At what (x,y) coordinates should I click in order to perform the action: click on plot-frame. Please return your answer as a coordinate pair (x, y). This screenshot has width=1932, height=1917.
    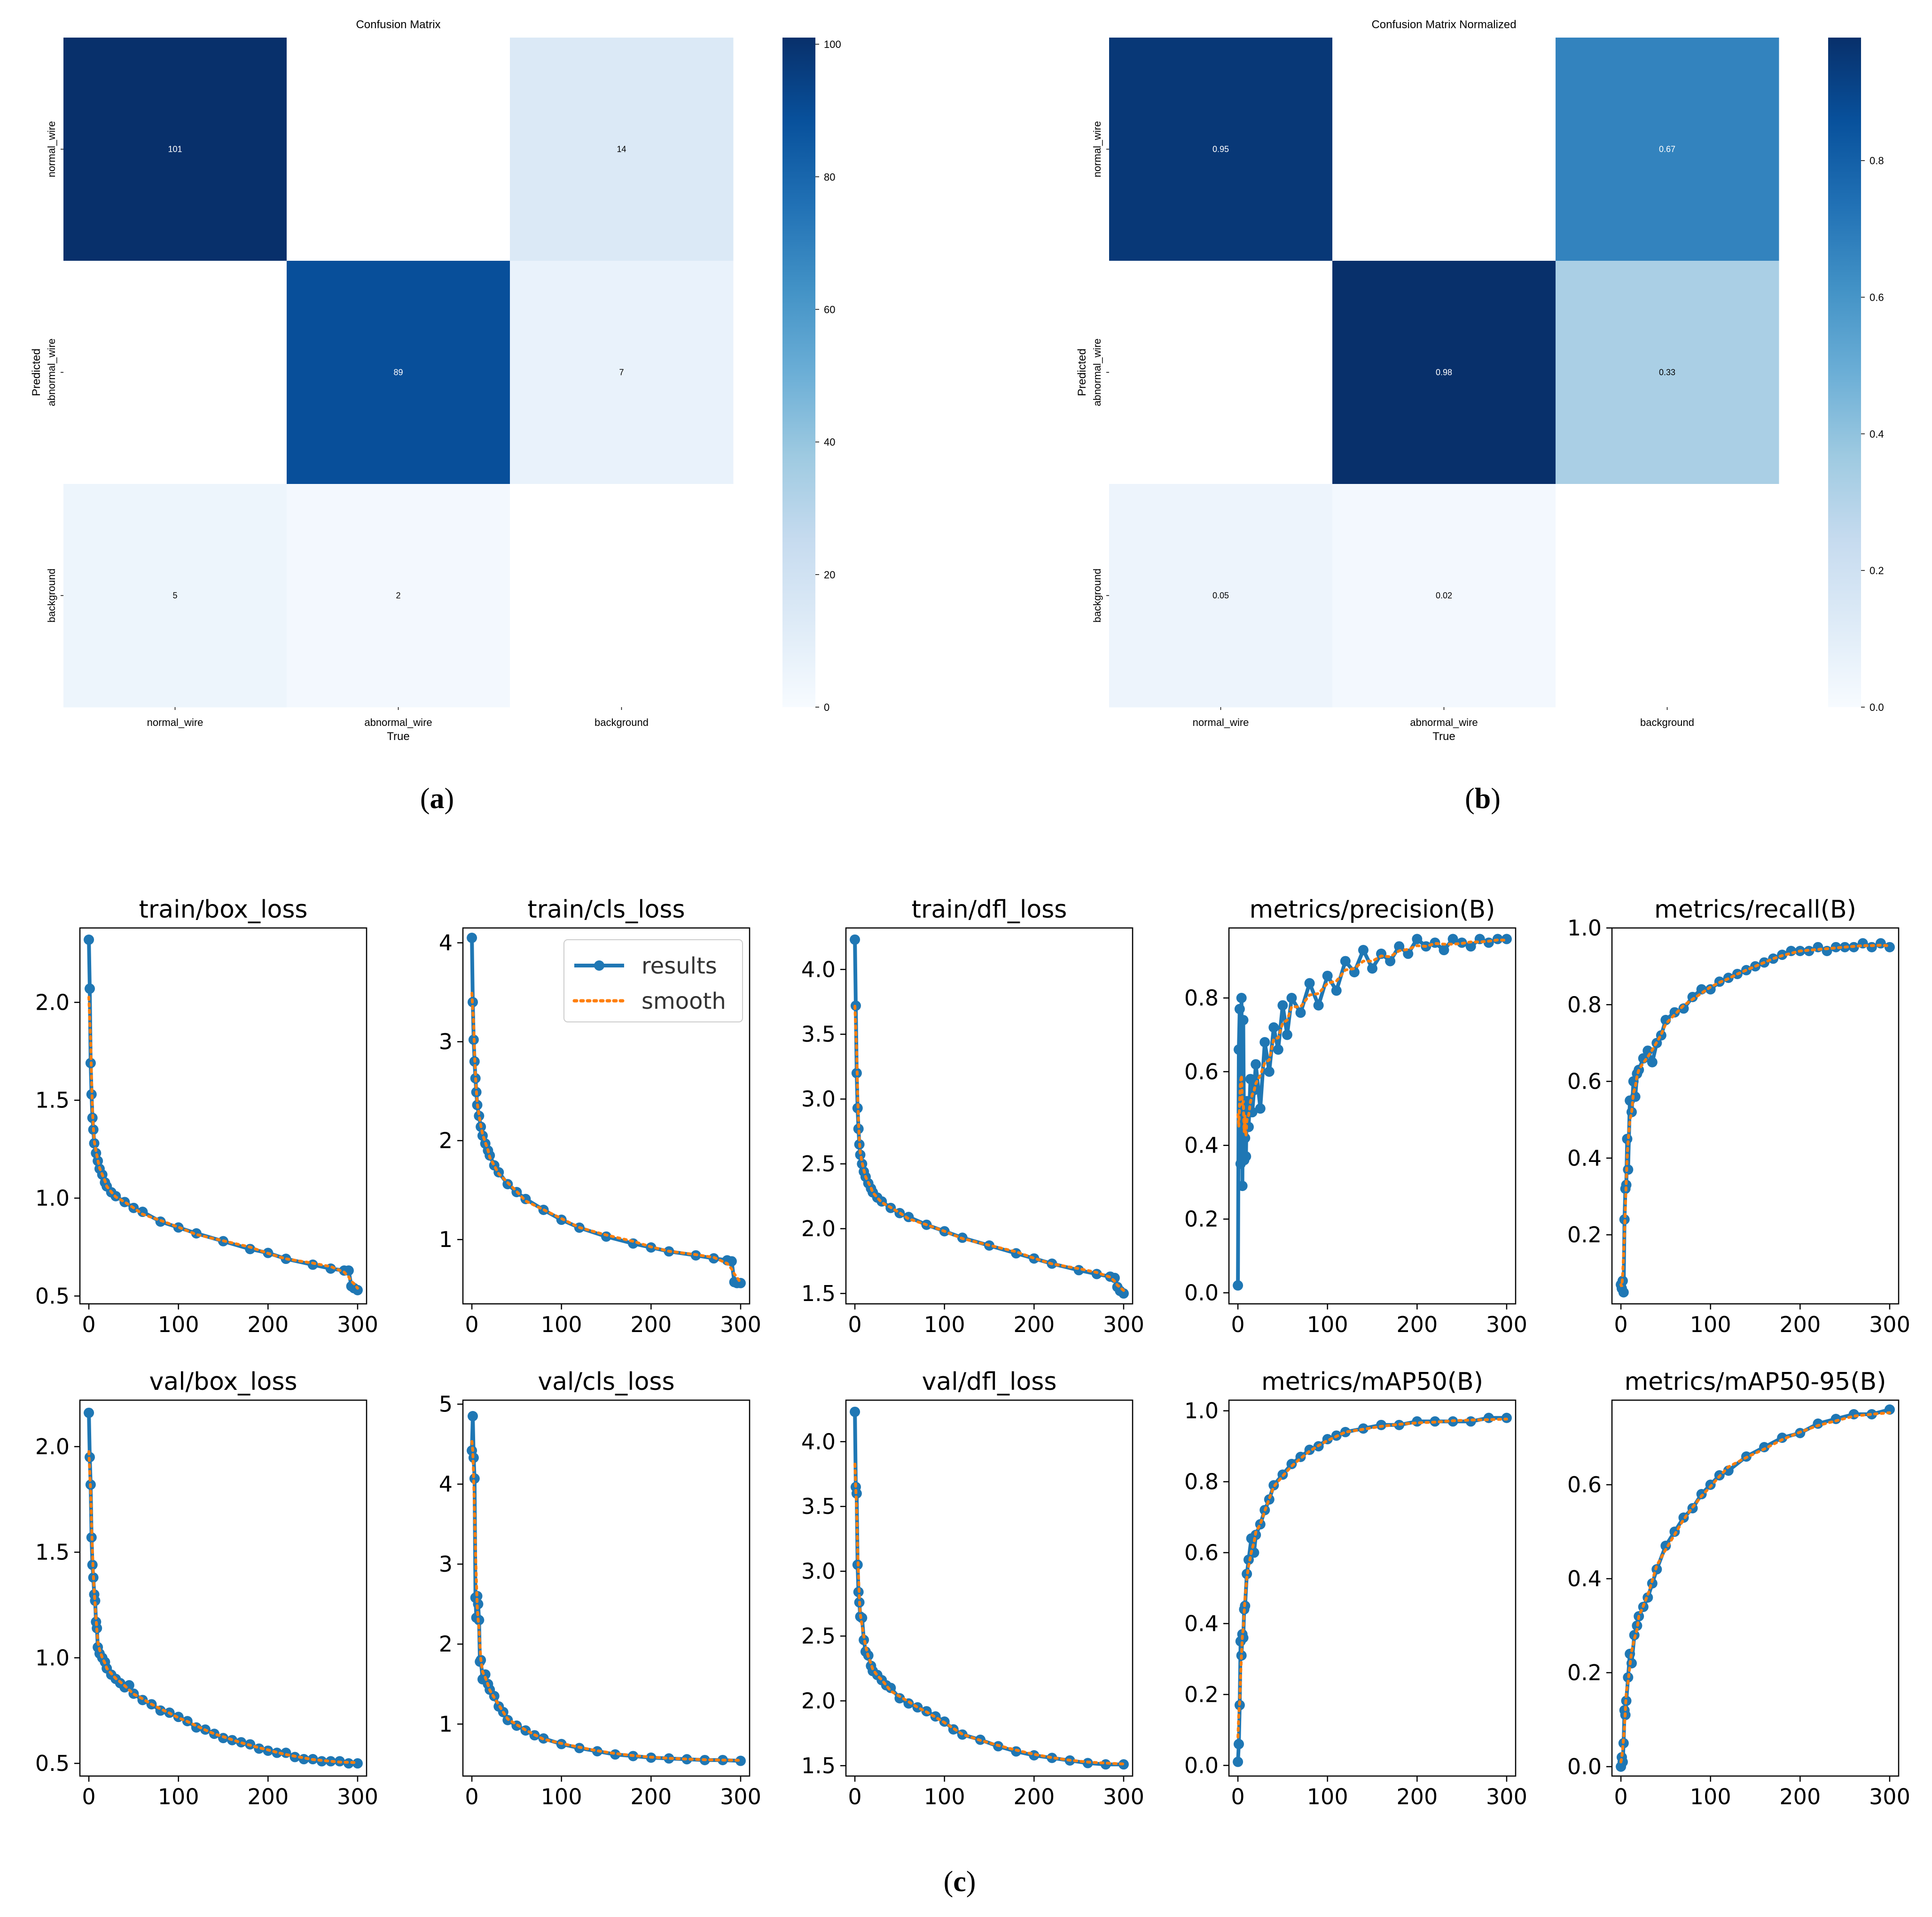
    Looking at the image, I should click on (1755, 1116).